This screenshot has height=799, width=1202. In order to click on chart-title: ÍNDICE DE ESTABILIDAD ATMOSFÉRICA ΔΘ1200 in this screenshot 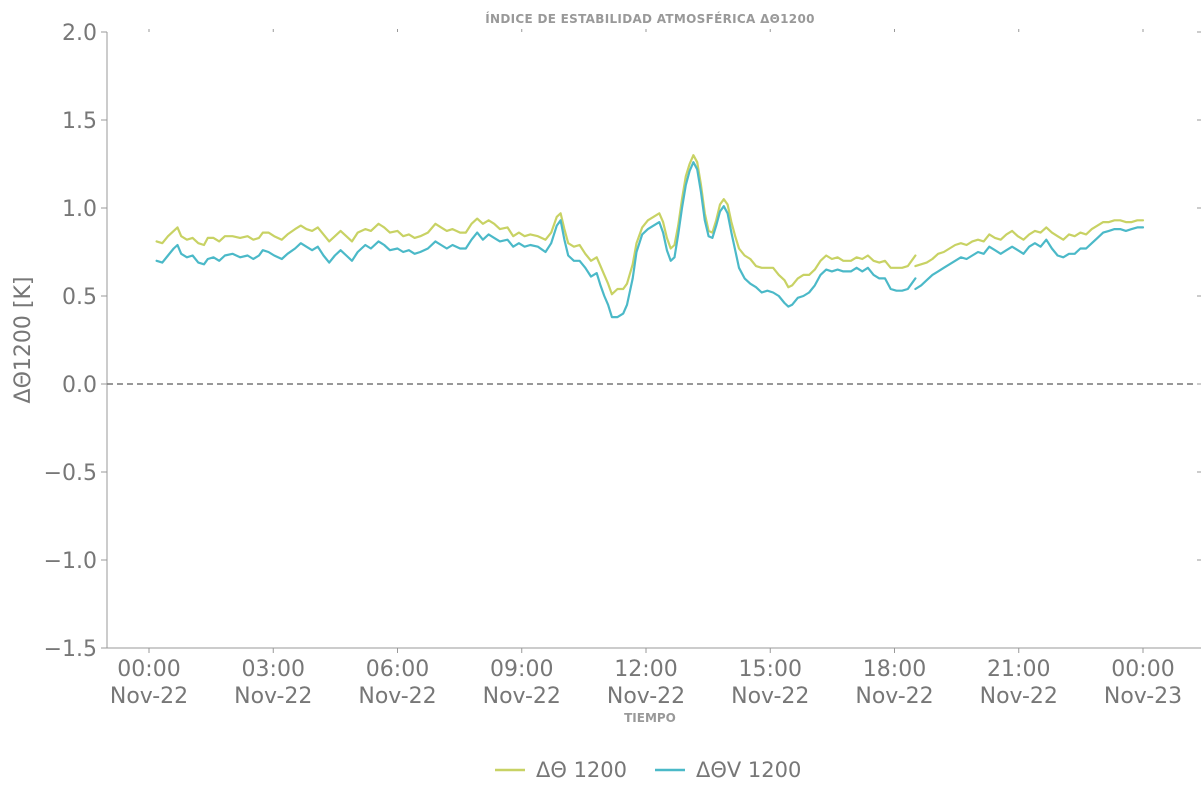, I will do `click(650, 18)`.